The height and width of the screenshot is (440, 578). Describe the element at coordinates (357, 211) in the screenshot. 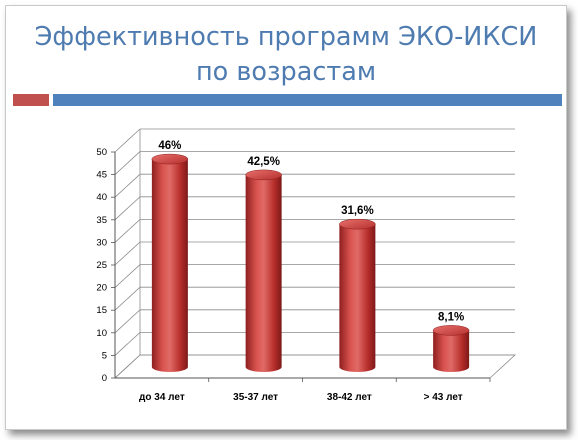

I see `data-label: 31,6%` at that location.